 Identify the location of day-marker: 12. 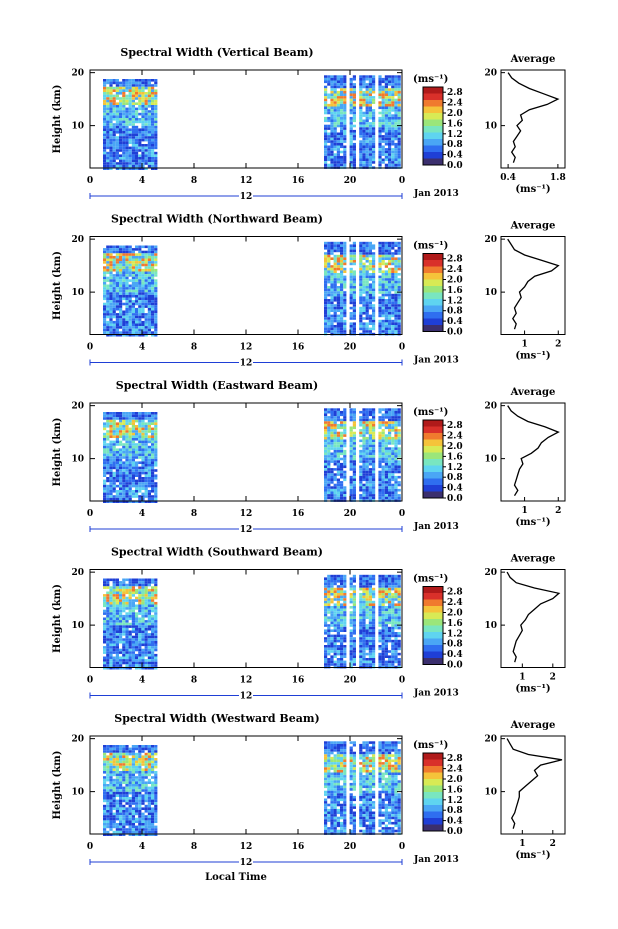
(246, 364).